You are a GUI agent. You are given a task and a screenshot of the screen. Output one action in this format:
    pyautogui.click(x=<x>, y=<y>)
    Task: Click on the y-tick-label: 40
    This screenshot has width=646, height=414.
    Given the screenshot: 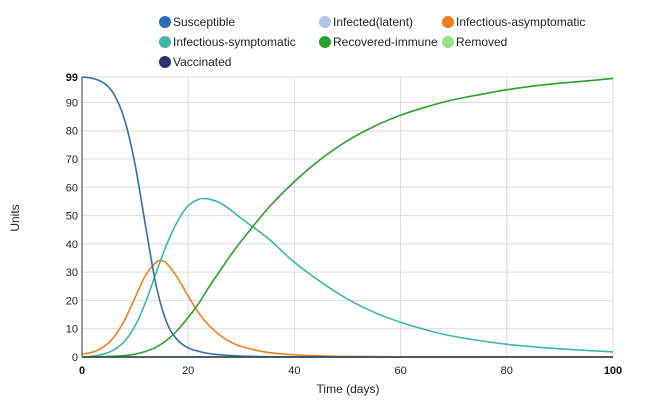 What is the action you would take?
    pyautogui.click(x=72, y=245)
    